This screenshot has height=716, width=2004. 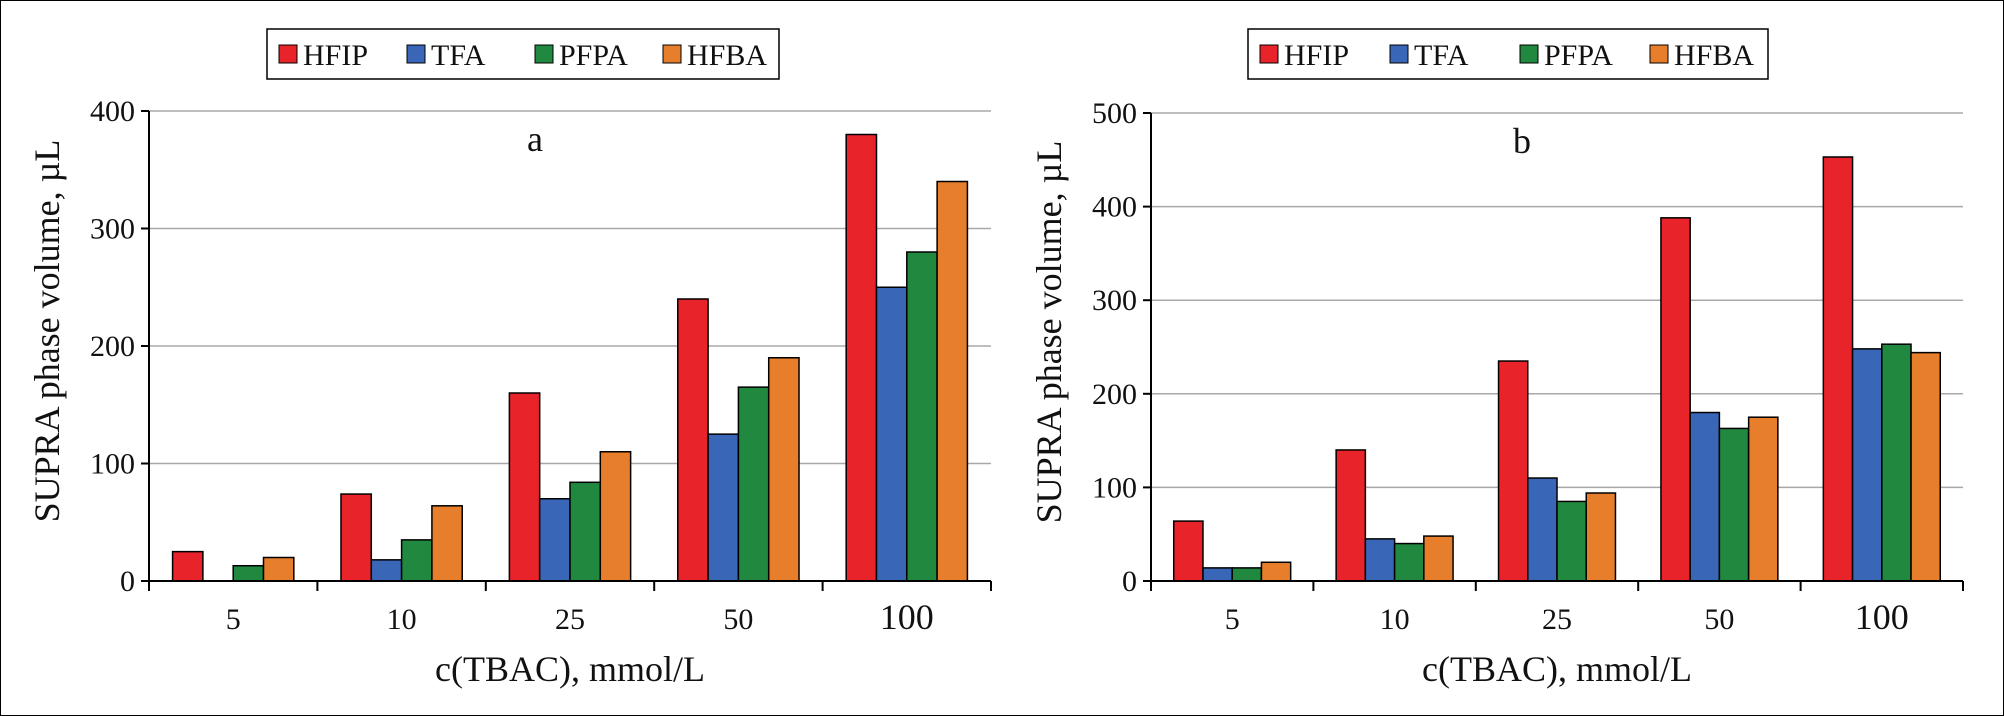 I want to click on panel-label: a, so click(x=535, y=139).